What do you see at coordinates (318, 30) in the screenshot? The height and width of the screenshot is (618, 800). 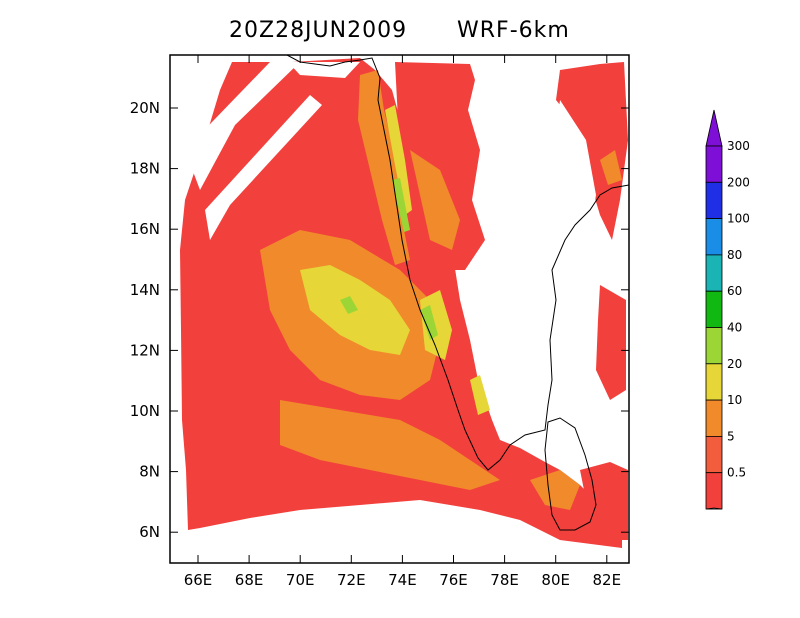 I see `map-time-label: 20Z28JUN2009` at bounding box center [318, 30].